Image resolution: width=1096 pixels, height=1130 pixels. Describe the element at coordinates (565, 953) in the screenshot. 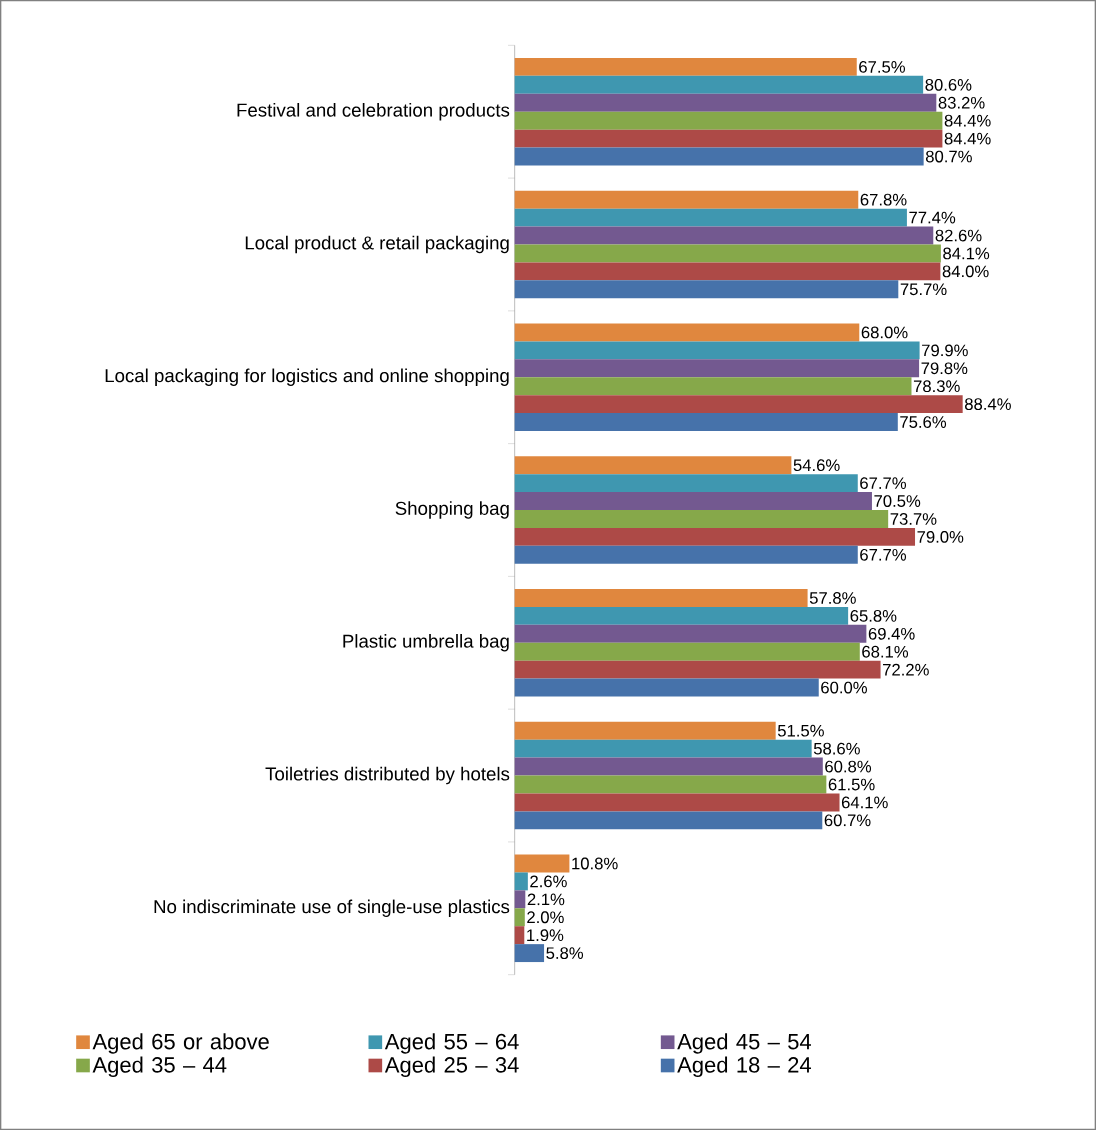

I see `data-label: 5.8%` at that location.